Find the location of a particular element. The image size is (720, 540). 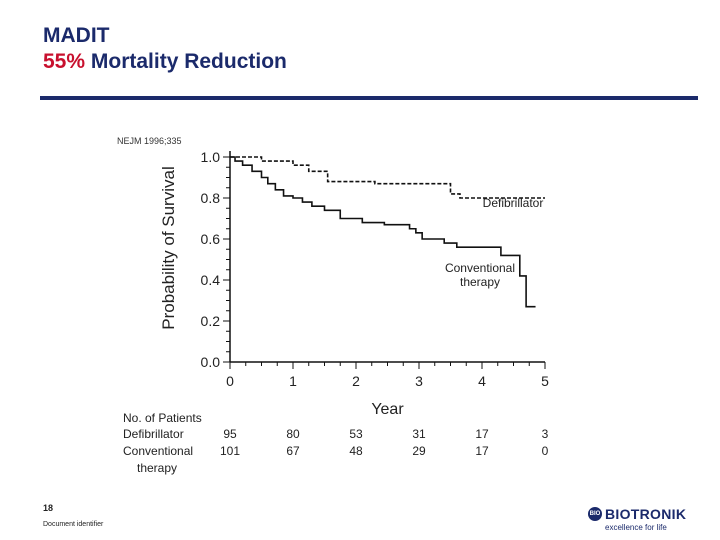

patients-count: 101 is located at coordinates (230, 451).